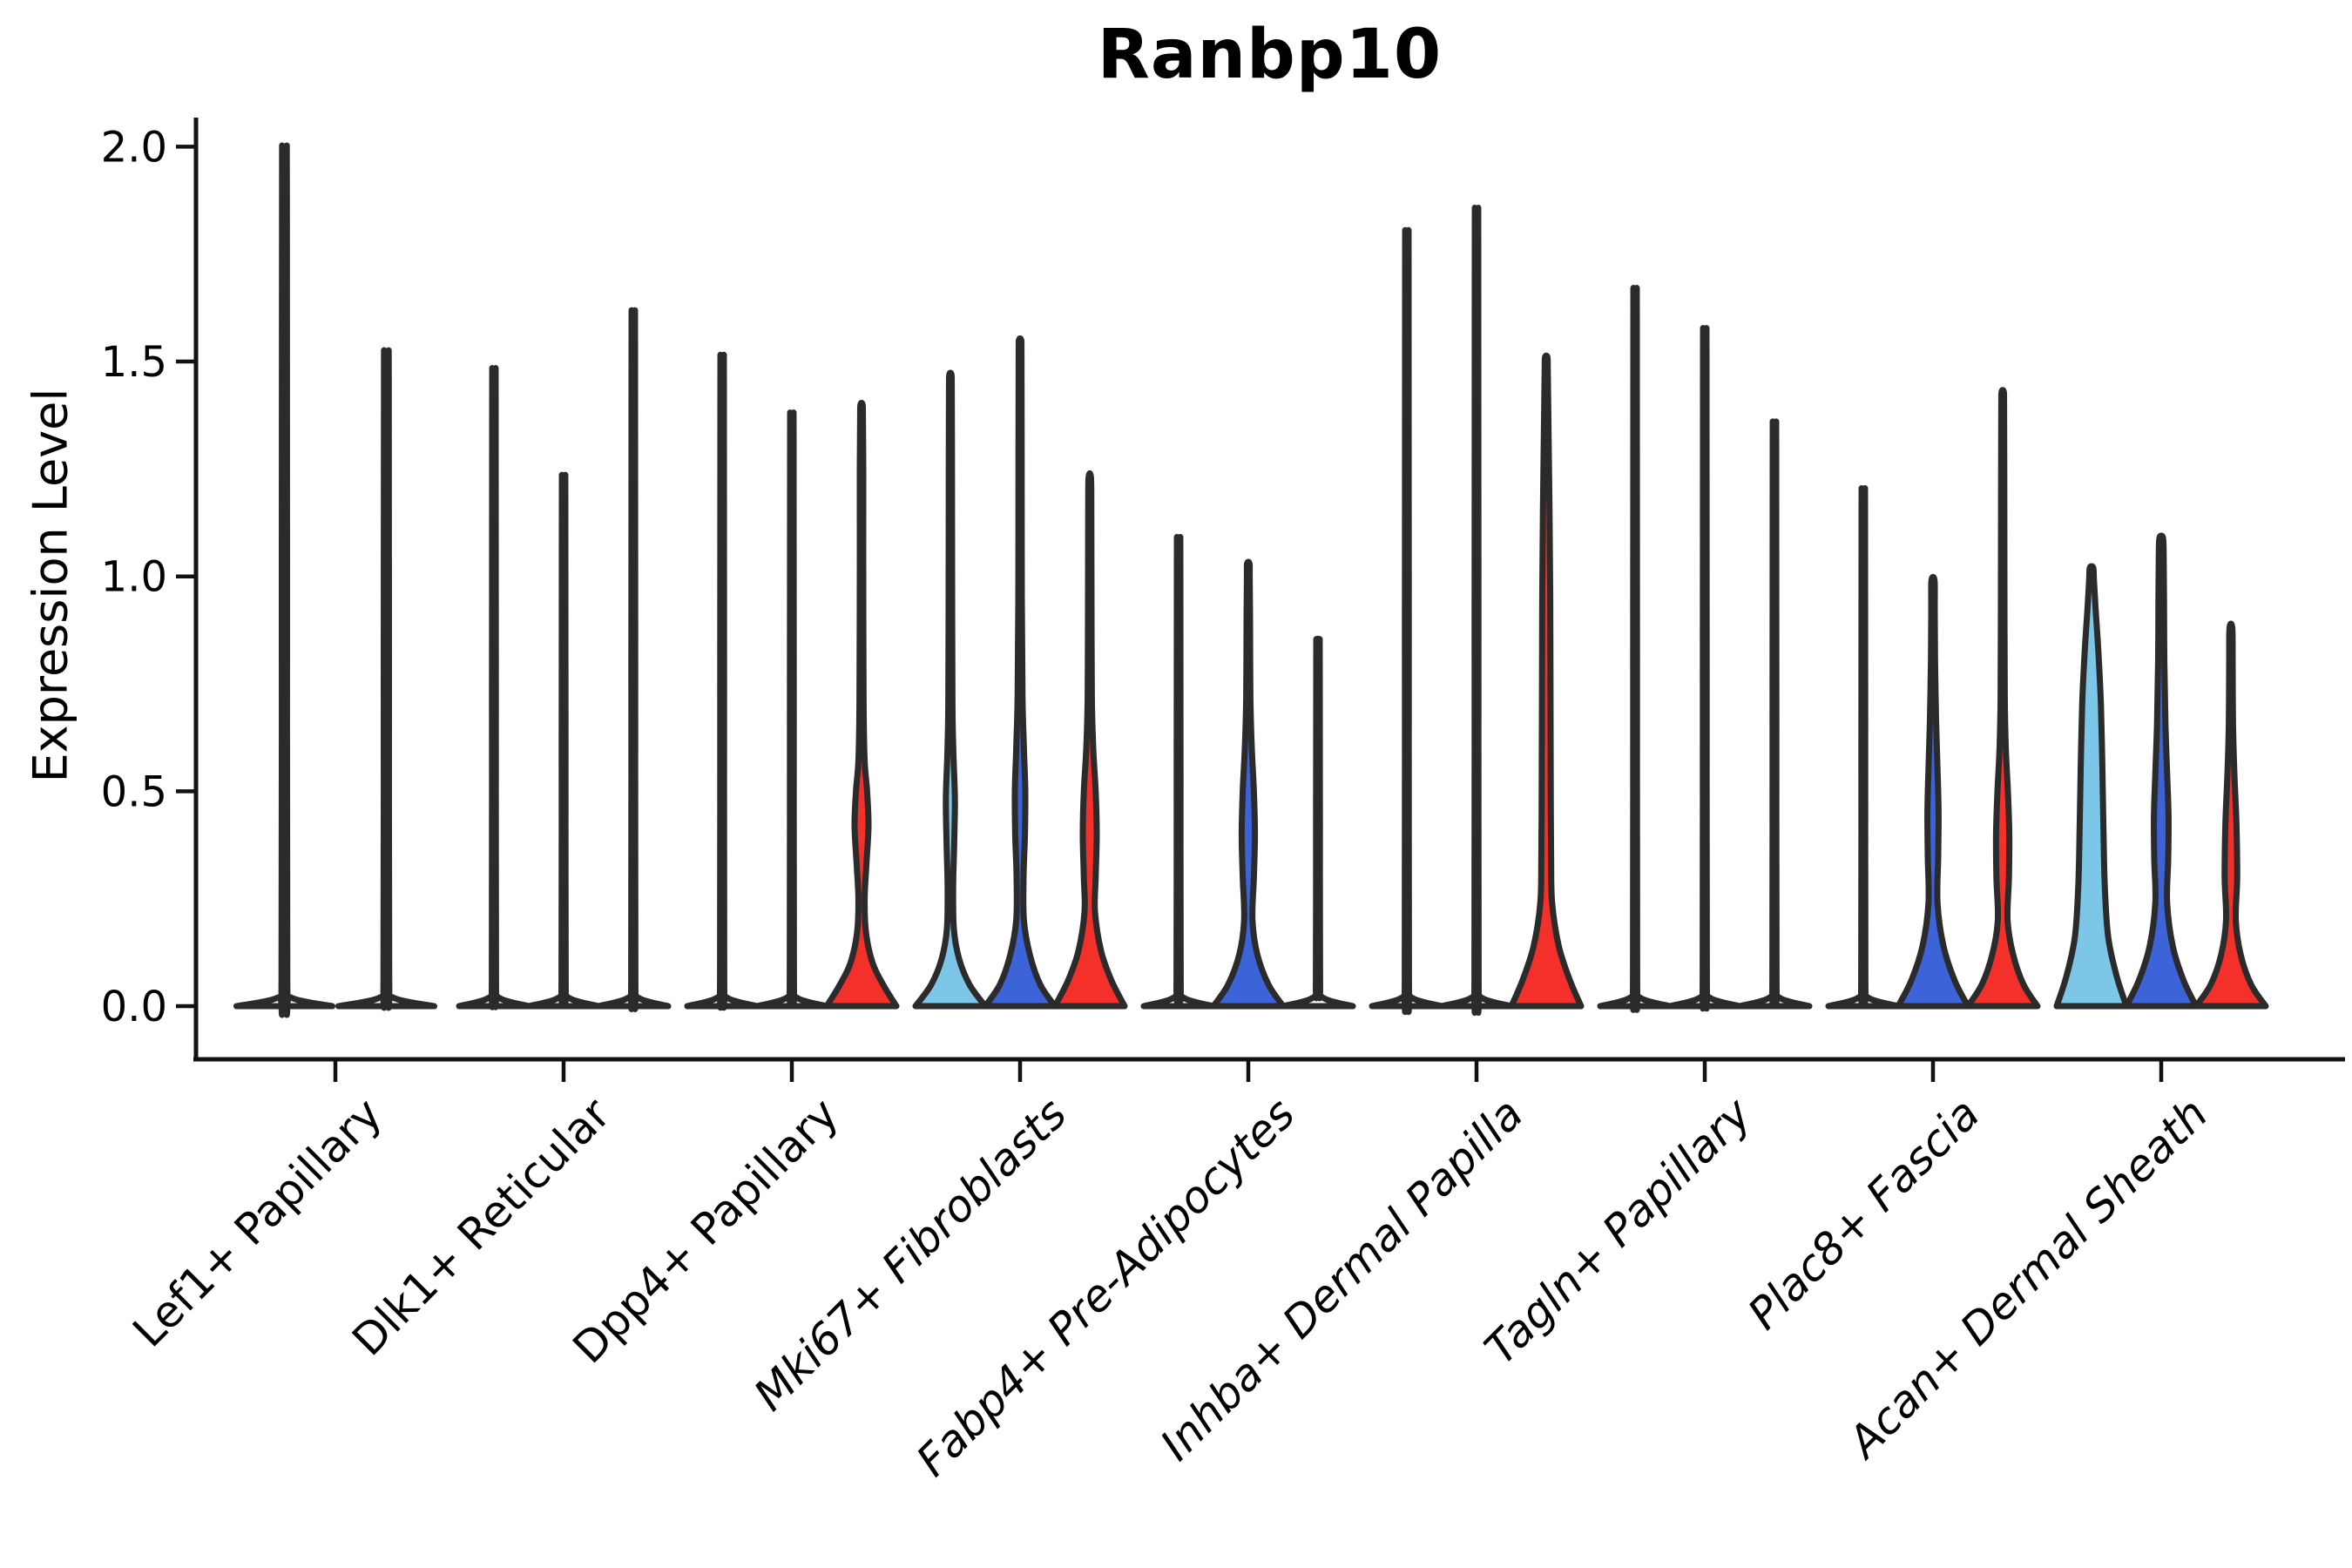  What do you see at coordinates (134, 1007) in the screenshot?
I see `y-tick-label: 0.0` at bounding box center [134, 1007].